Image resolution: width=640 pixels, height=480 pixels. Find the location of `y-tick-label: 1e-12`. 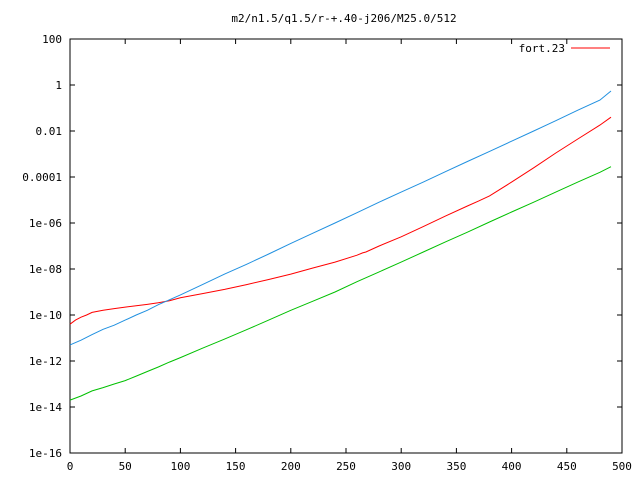

y-tick-label: 1e-12 is located at coordinates (45, 361).